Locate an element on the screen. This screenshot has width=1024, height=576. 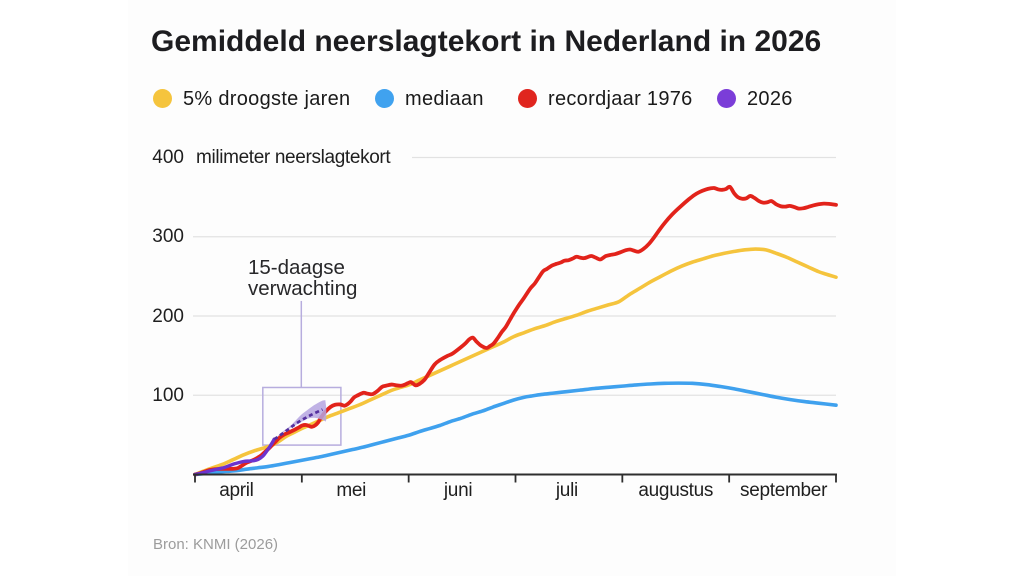
legend-dot-blue-icon is located at coordinates (384, 98).